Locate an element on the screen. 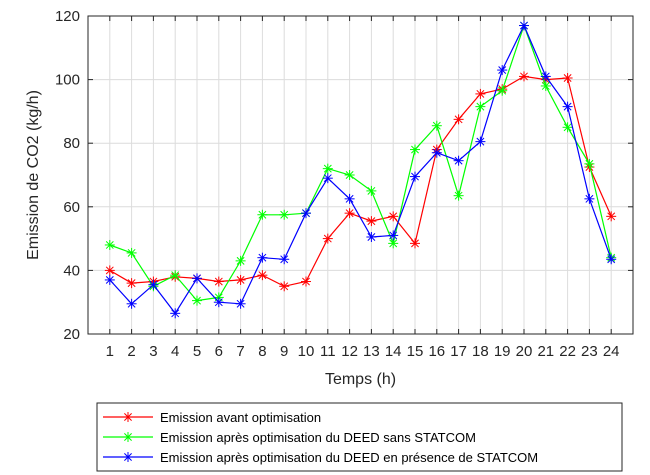 This screenshot has height=475, width=650. x-tick-label: 16 is located at coordinates (436, 351).